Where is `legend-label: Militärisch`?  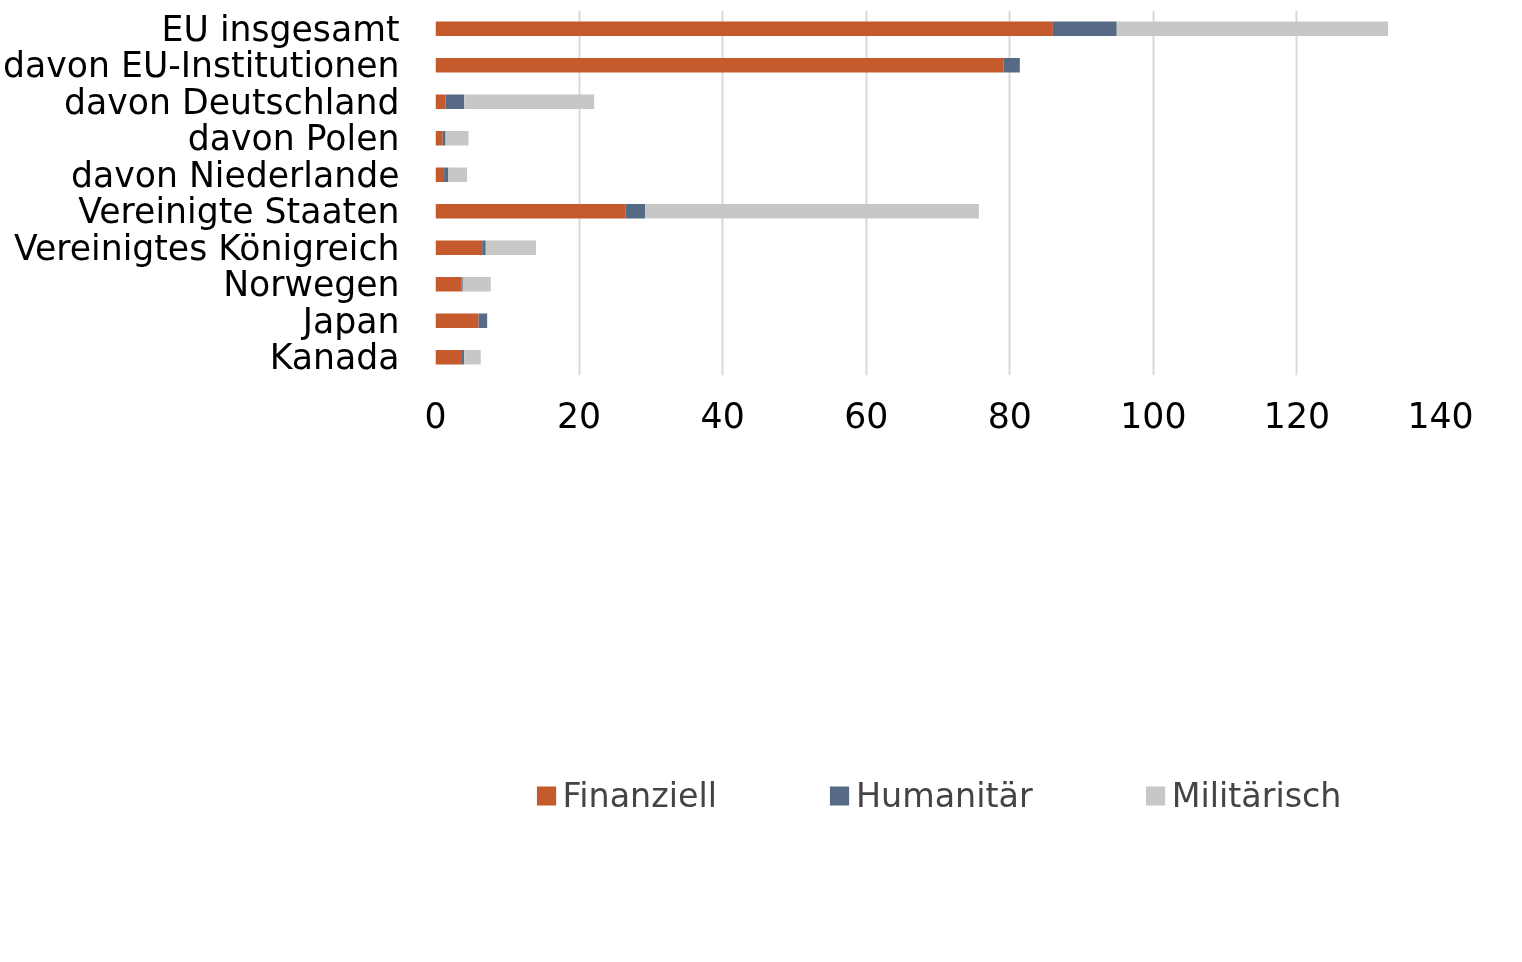 legend-label: Militärisch is located at coordinates (1256, 795).